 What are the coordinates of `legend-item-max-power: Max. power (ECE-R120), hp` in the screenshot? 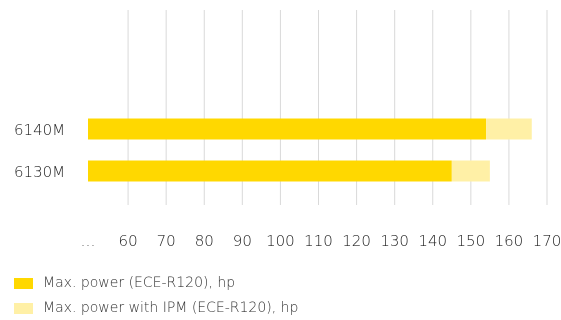 It's located at (124, 283).